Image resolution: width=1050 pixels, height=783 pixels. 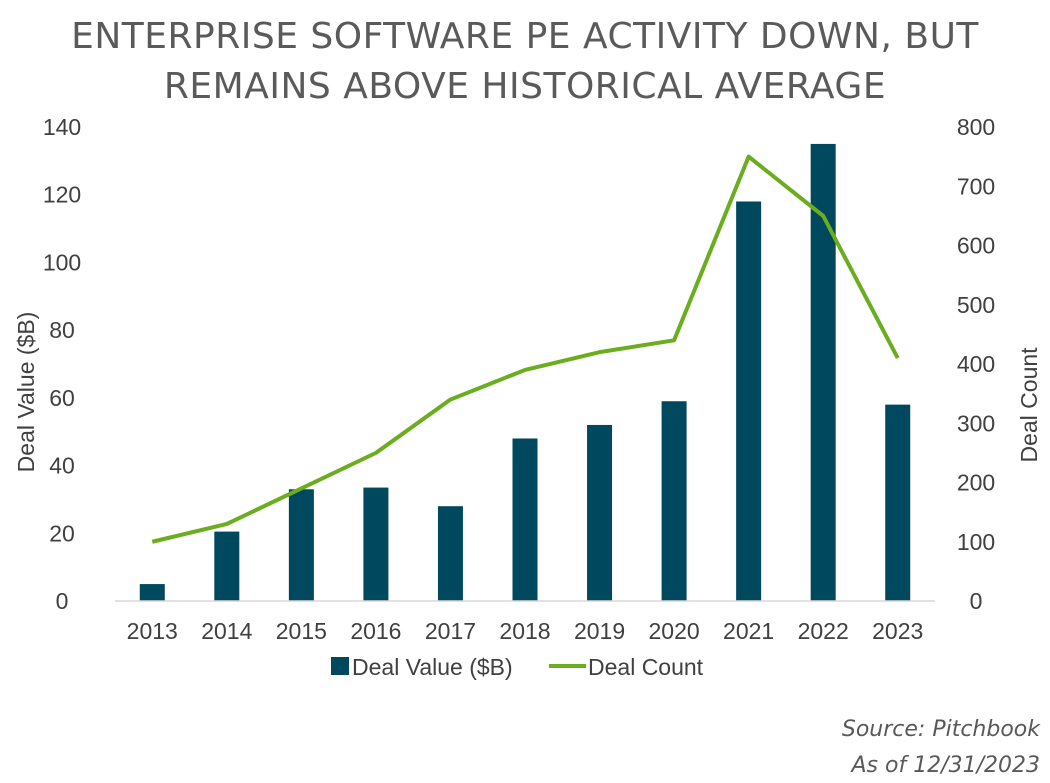 I want to click on legend: Deal Value ($B) Deal Count, so click(x=517, y=667).